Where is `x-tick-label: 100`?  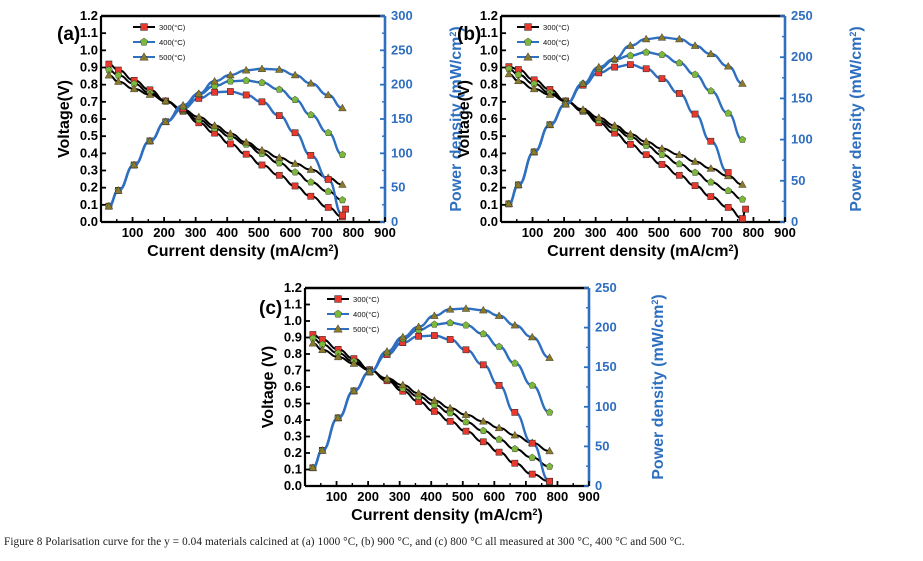 x-tick-label: 100 is located at coordinates (533, 232).